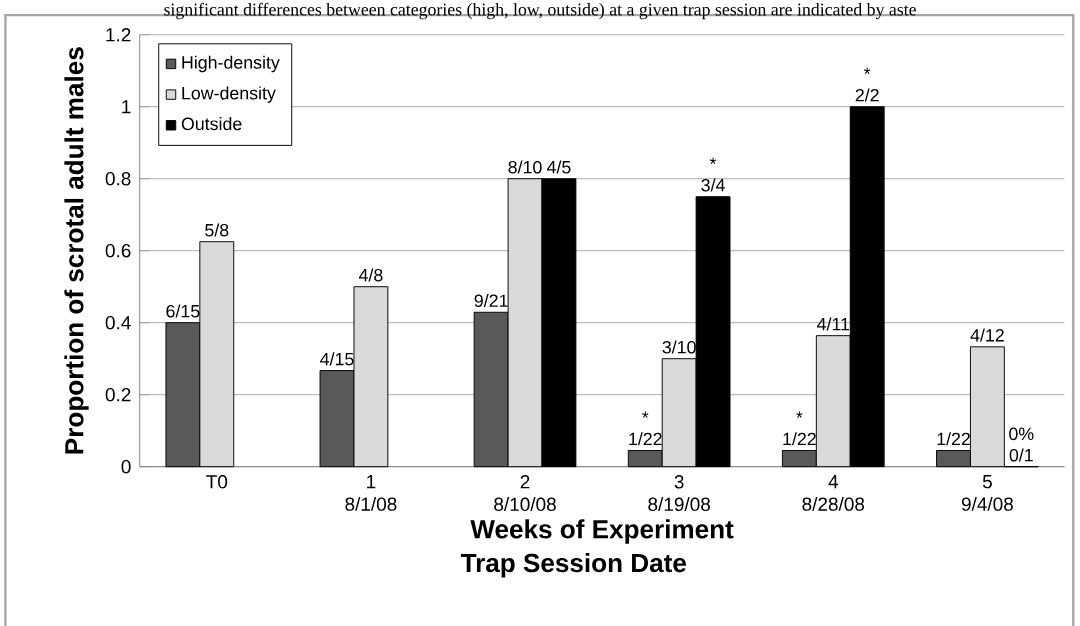 This screenshot has width=1080, height=626. Describe the element at coordinates (573, 565) in the screenshot. I see `text: Trap Session Date` at that location.